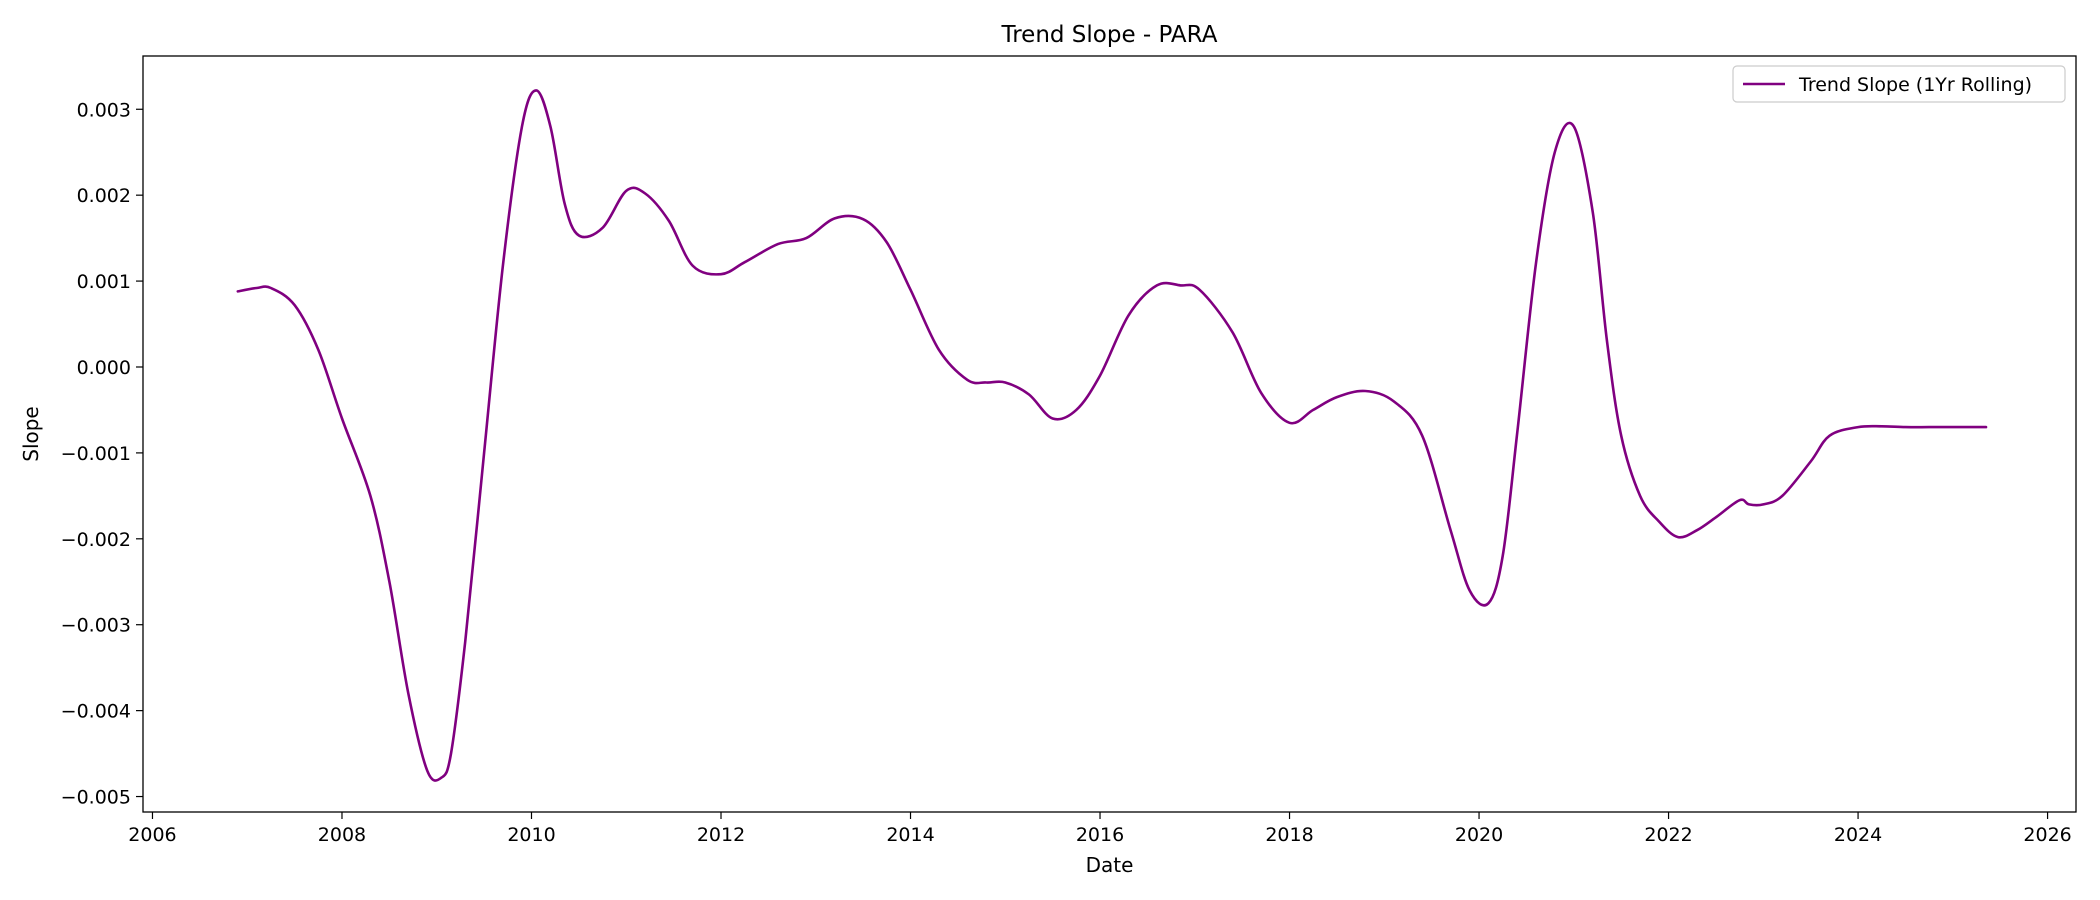 The height and width of the screenshot is (900, 2100). What do you see at coordinates (152, 835) in the screenshot?
I see `x-tick-label: 2006` at bounding box center [152, 835].